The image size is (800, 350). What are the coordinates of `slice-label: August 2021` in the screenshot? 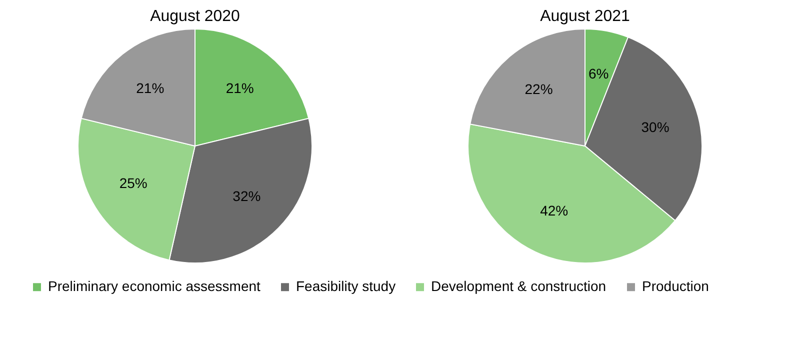 It's located at (585, 16).